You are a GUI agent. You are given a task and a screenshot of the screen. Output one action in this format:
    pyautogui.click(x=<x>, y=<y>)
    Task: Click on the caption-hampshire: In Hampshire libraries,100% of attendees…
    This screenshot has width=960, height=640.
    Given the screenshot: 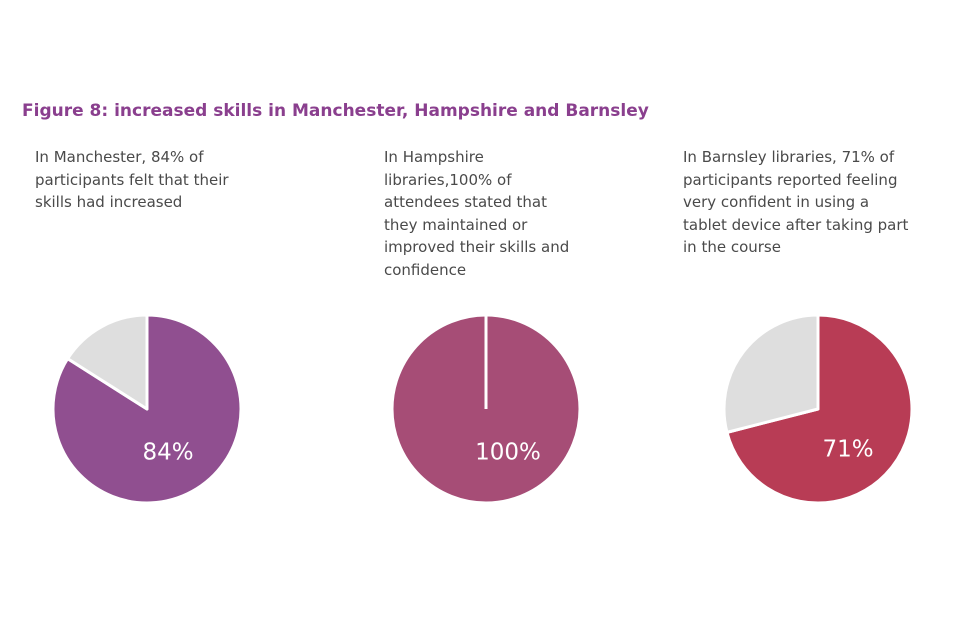 What is the action you would take?
    pyautogui.click(x=477, y=213)
    